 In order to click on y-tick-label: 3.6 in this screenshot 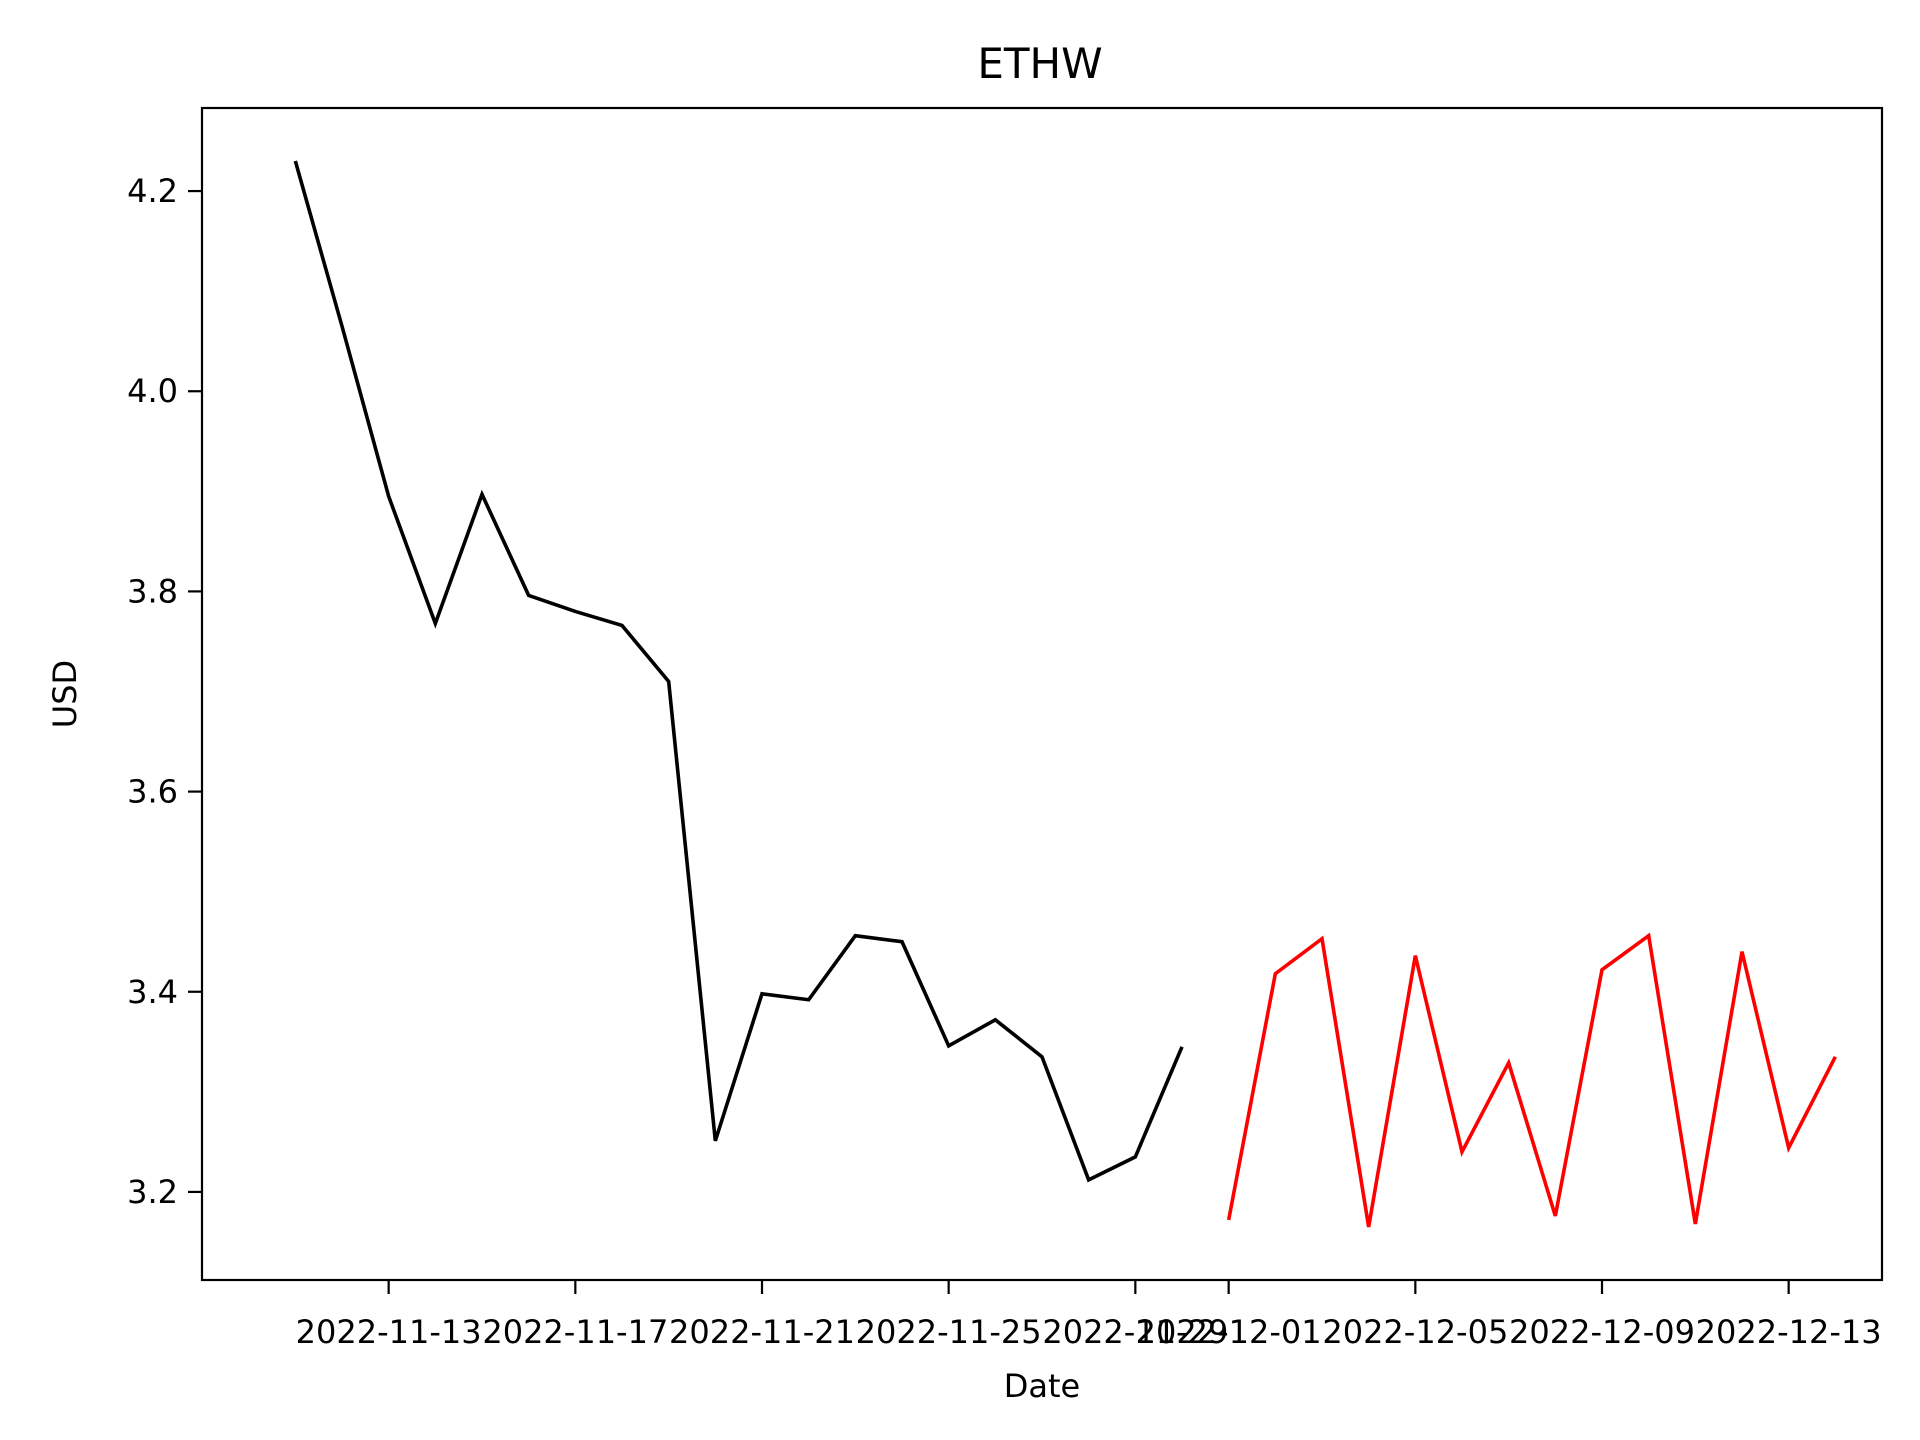, I will do `click(152, 792)`.